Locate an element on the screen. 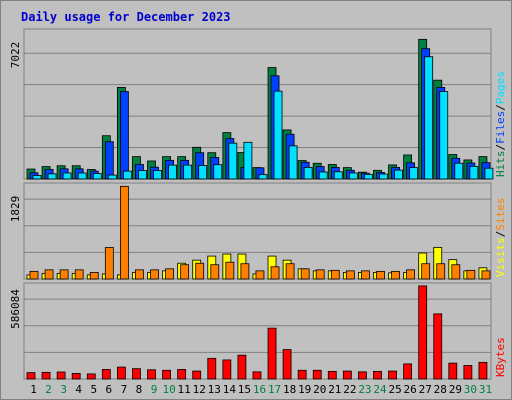 This screenshot has height=400, width=512. x-tick-label: 6 is located at coordinates (109, 389).